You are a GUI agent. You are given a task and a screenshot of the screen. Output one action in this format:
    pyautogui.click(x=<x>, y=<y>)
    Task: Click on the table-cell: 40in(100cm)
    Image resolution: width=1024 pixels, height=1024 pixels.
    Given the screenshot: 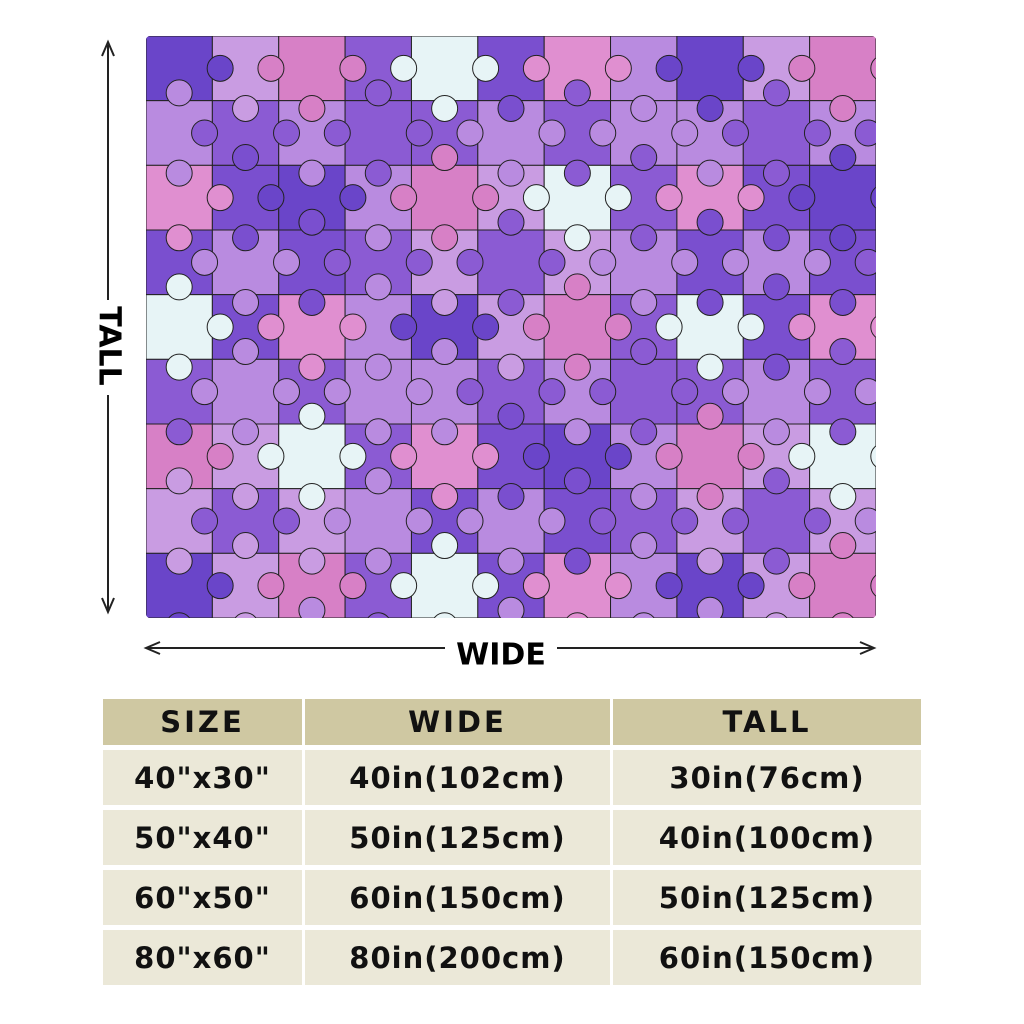 What is the action you would take?
    pyautogui.click(x=767, y=837)
    